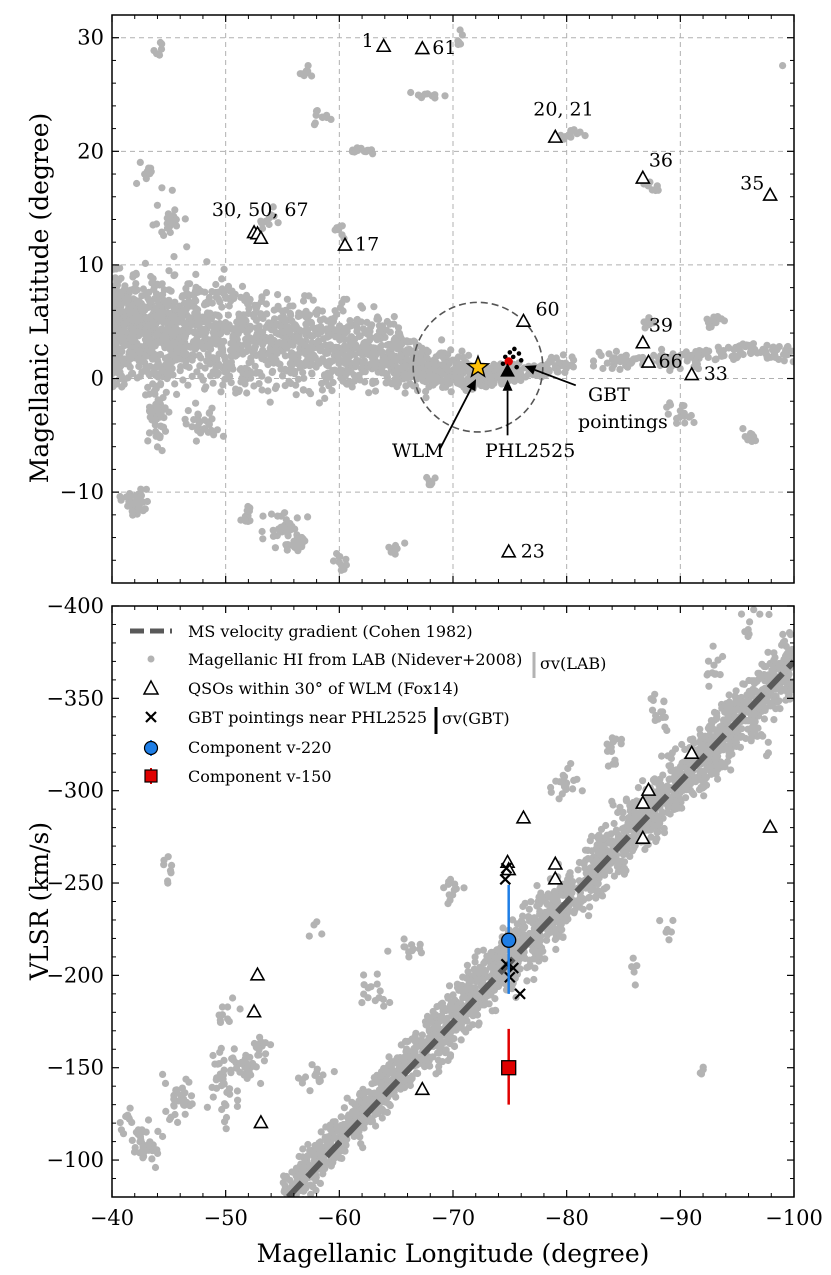 The width and height of the screenshot is (831, 1275). I want to click on bottom-y-tick-label: −100, so click(75, 1160).